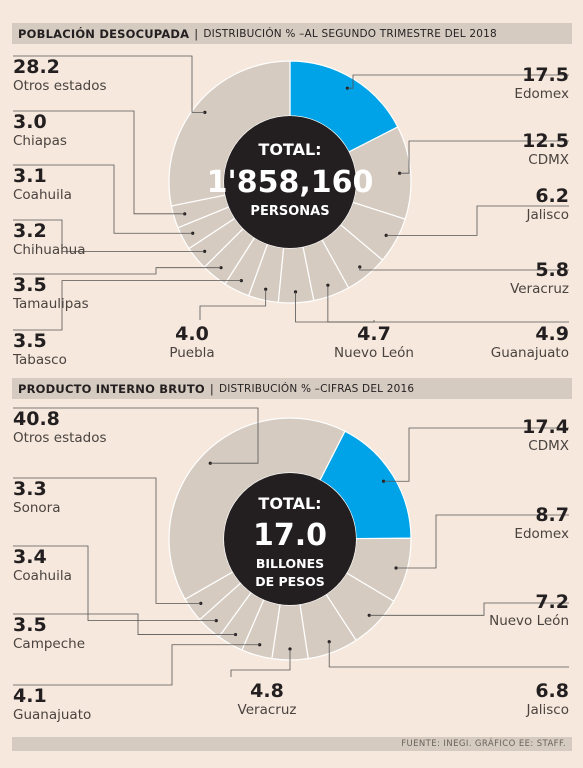 The height and width of the screenshot is (768, 583). What do you see at coordinates (545, 427) in the screenshot?
I see `value-label-cdmx: 17.4` at bounding box center [545, 427].